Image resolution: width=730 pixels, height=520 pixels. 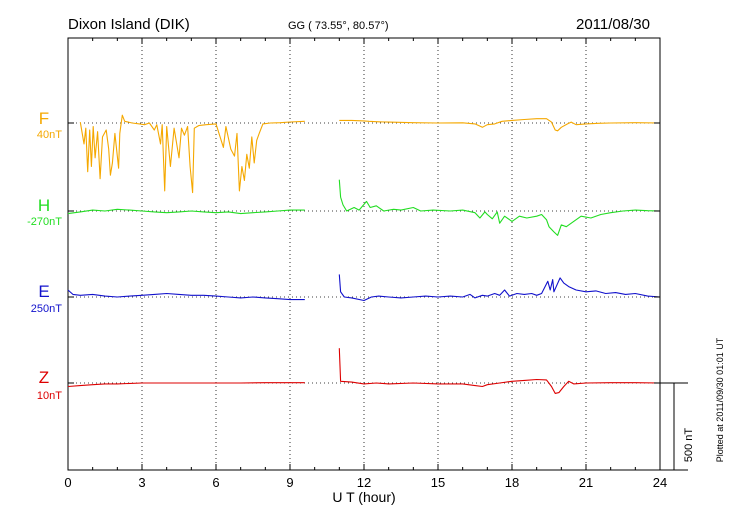 I want to click on coordinates-label: GG ( 73.55°, 80.57°), so click(x=338, y=26).